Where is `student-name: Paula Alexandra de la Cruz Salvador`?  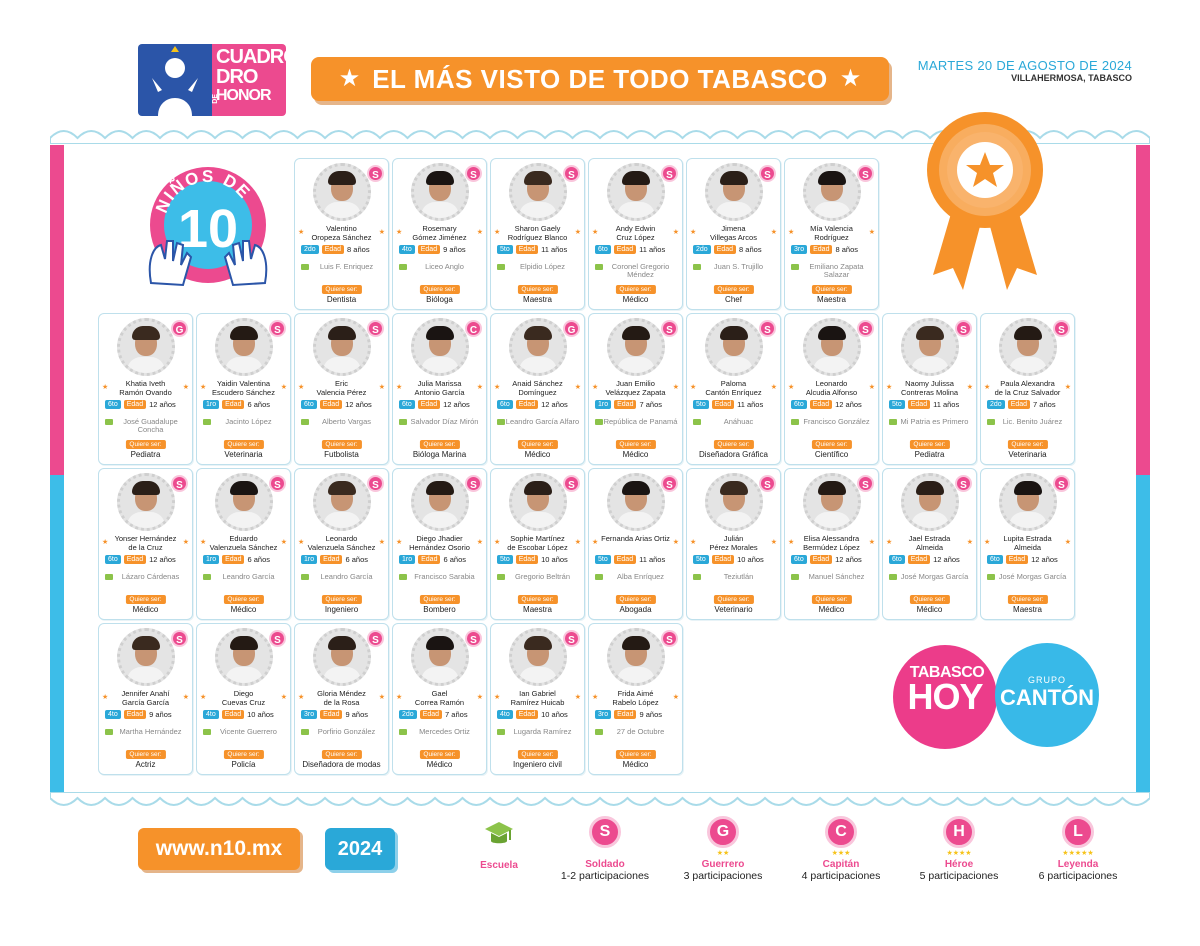 student-name: Paula Alexandra de la Cruz Salvador is located at coordinates (1027, 388).